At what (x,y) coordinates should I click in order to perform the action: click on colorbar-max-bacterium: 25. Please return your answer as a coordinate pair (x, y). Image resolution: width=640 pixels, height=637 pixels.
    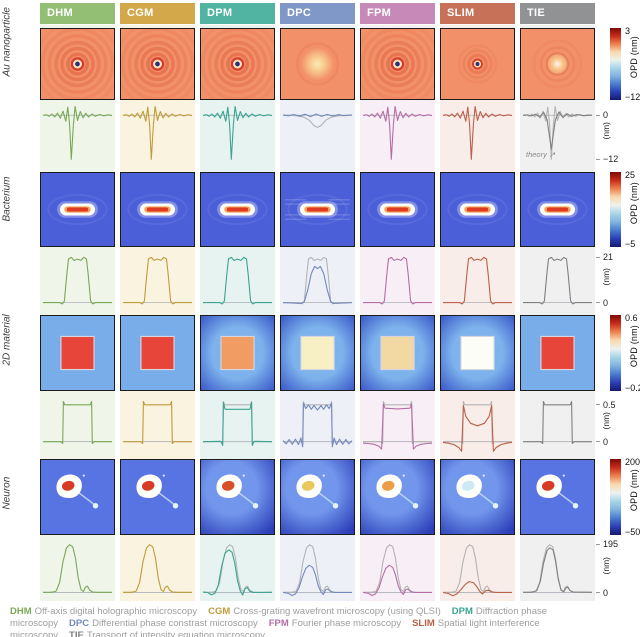
    Looking at the image, I should click on (630, 175).